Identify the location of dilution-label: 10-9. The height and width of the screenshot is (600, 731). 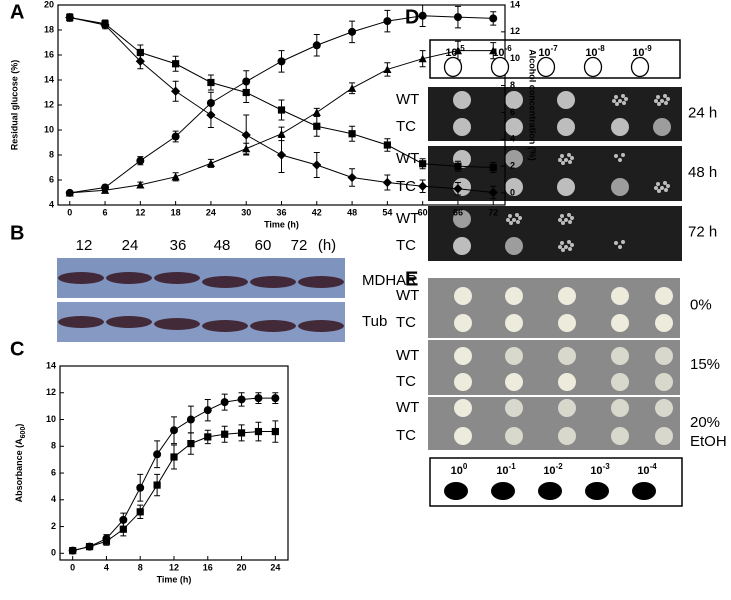
(642, 51).